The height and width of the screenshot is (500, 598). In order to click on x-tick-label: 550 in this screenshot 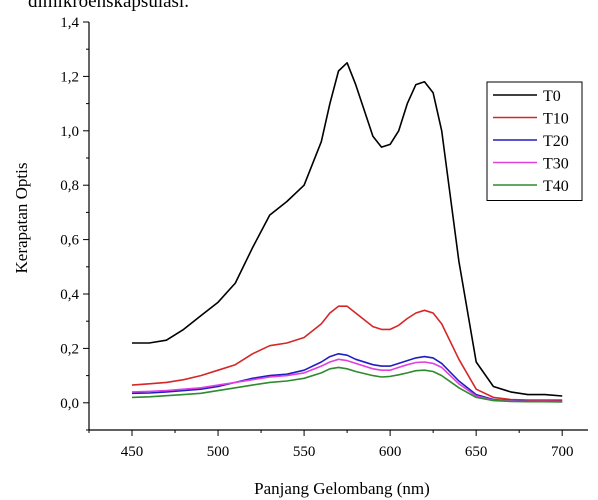, I will do `click(304, 452)`.